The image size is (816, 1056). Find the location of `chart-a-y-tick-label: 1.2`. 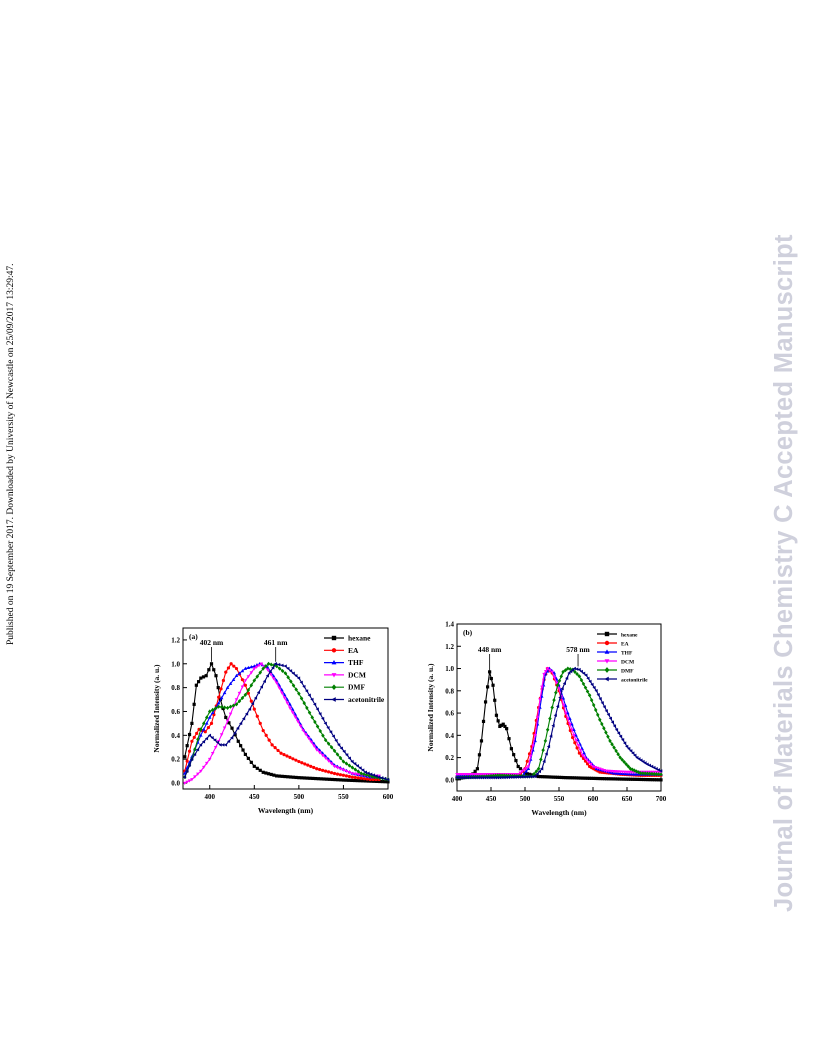

chart-a-y-tick-label: 1.2 is located at coordinates (175, 640).